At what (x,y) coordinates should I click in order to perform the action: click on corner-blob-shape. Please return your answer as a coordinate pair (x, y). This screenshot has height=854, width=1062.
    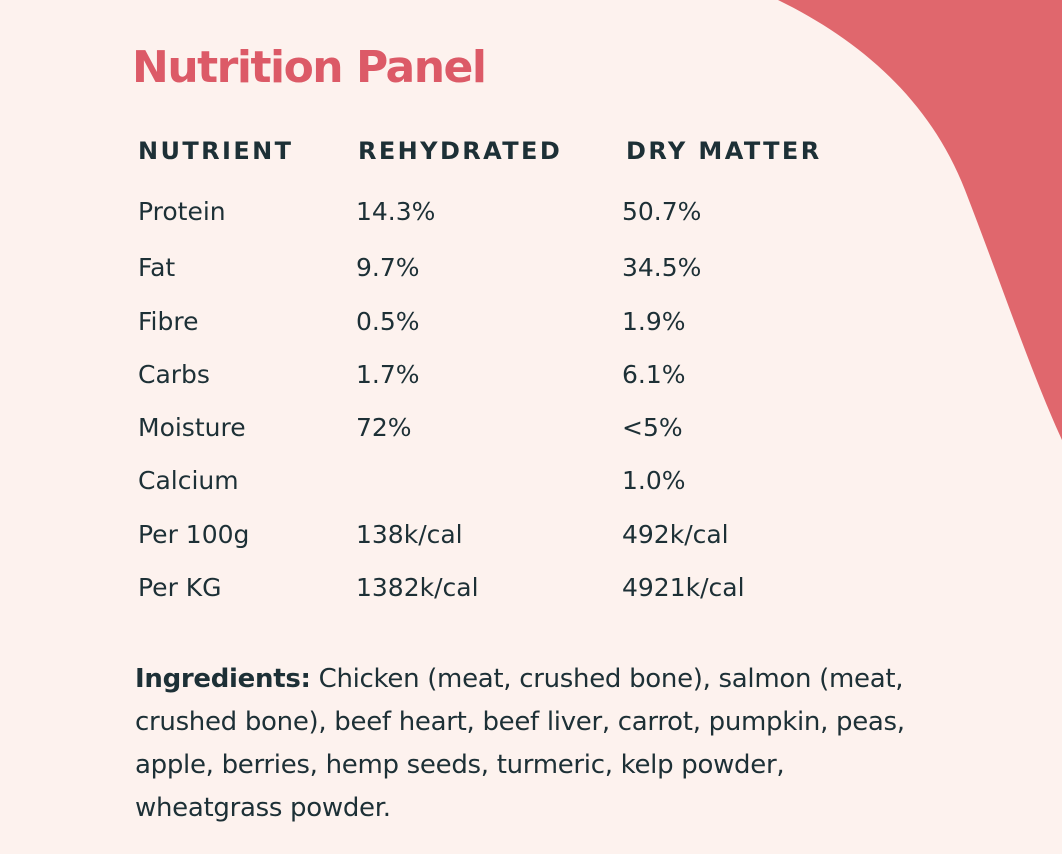
    Looking at the image, I should click on (920, 220).